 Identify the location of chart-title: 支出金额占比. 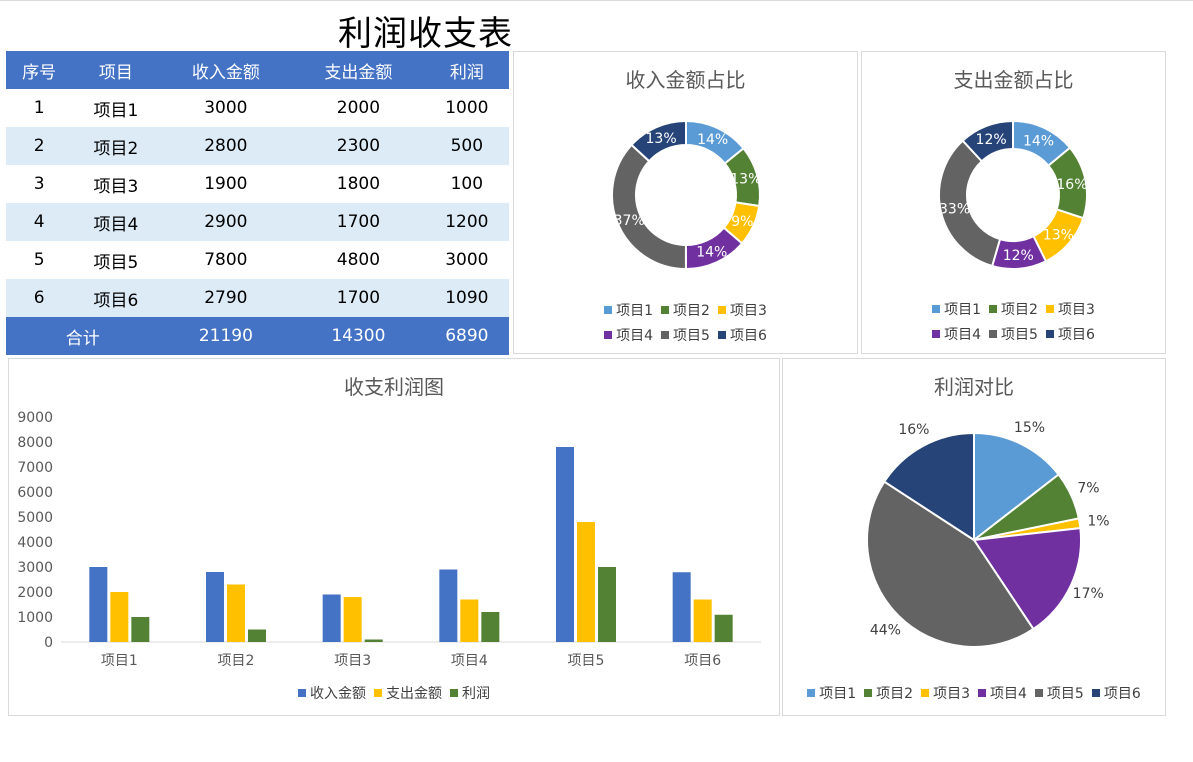
(1013, 80).